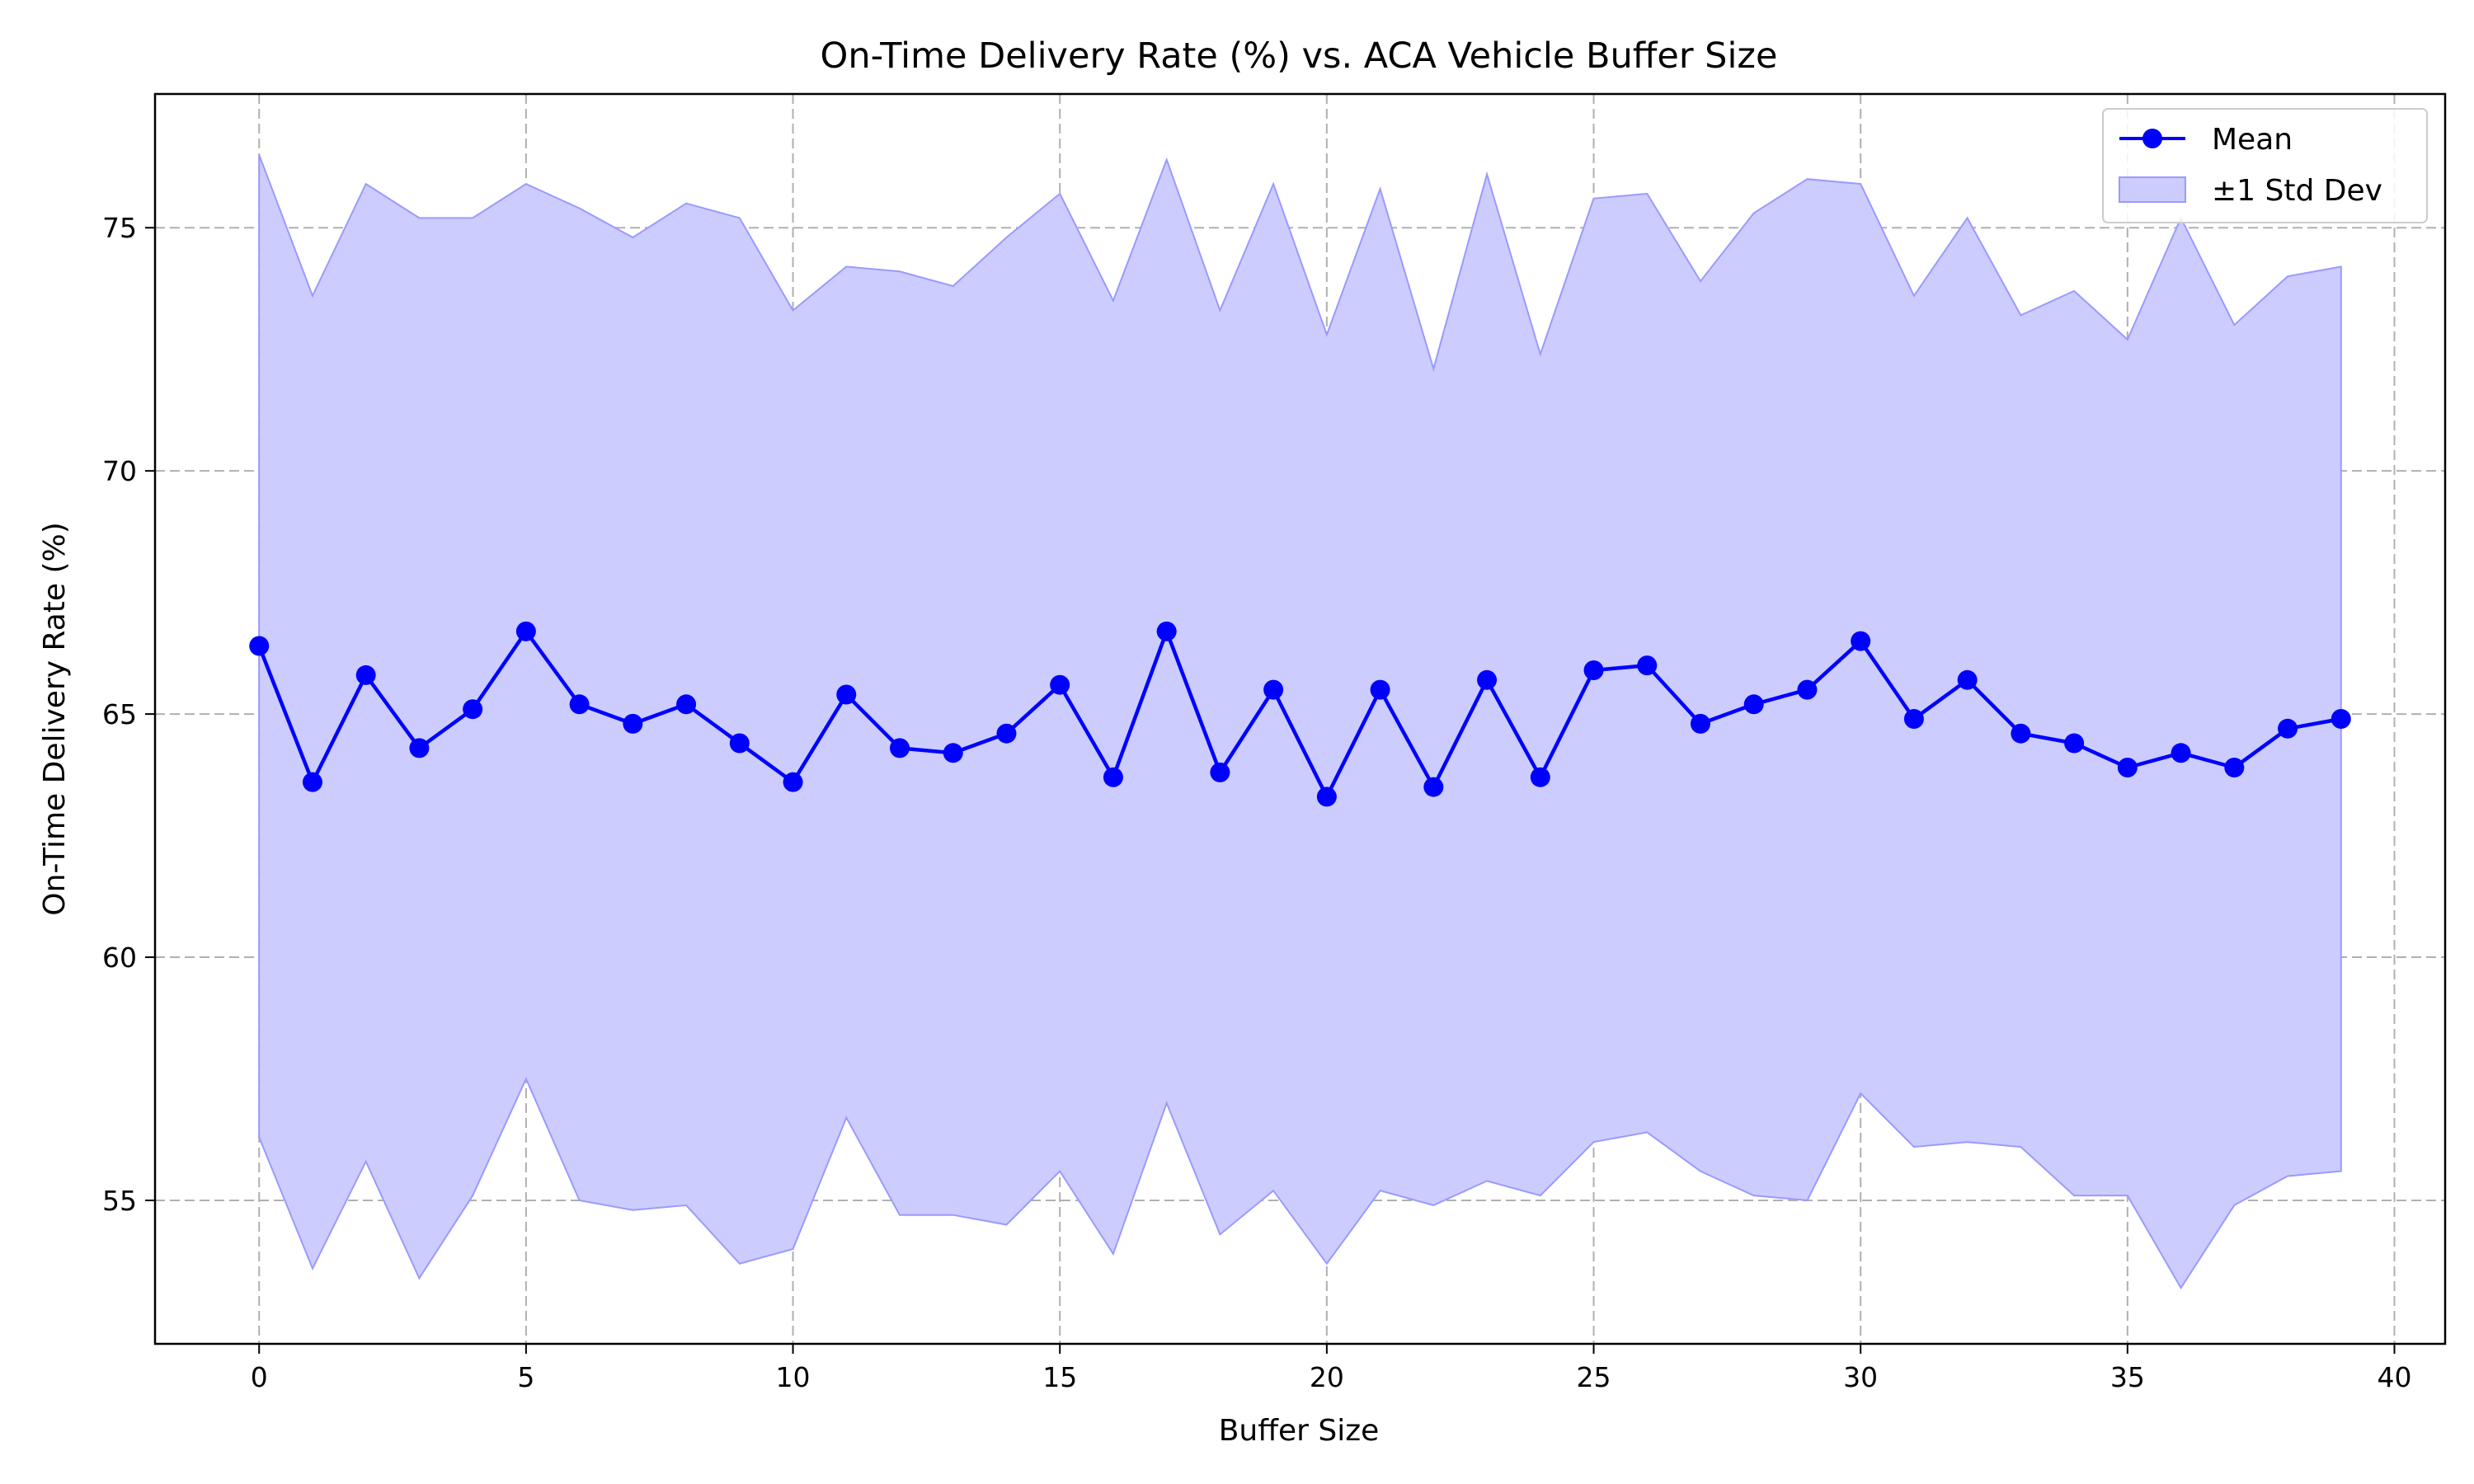 The height and width of the screenshot is (1484, 2474). I want to click on x-tick-label: 0, so click(259, 1377).